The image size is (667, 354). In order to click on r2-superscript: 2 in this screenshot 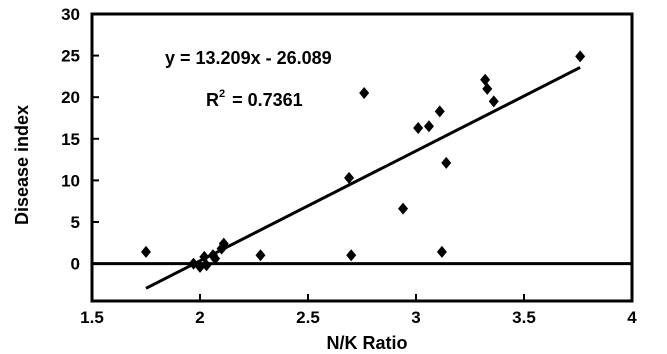, I will do `click(222, 94)`.